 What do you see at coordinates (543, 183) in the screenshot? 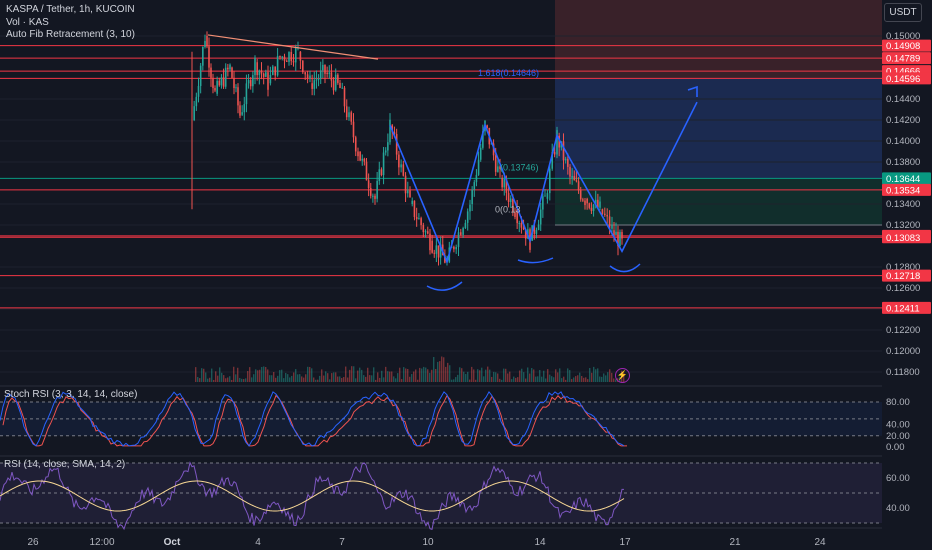
I see `projection-path` at bounding box center [543, 183].